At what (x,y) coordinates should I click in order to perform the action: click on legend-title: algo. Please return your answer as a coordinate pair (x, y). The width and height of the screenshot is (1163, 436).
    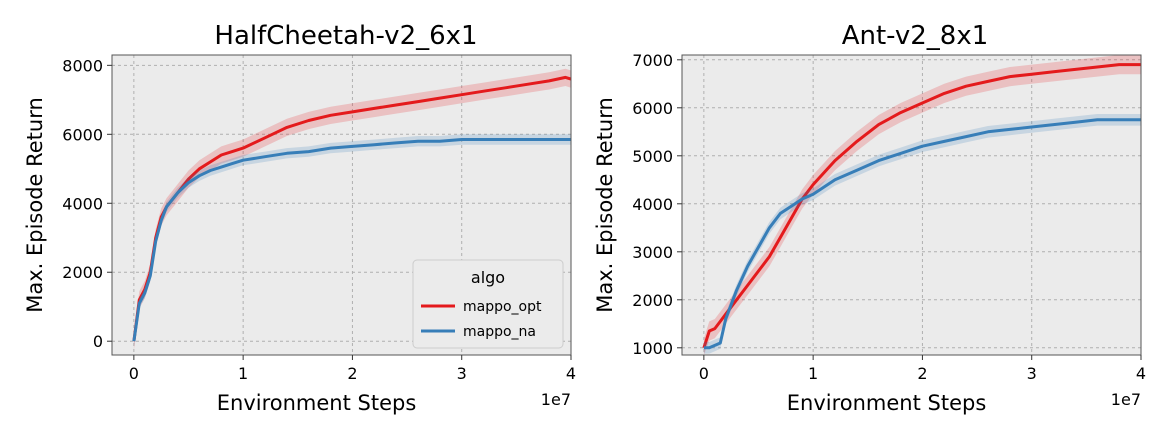
    Looking at the image, I should click on (488, 277).